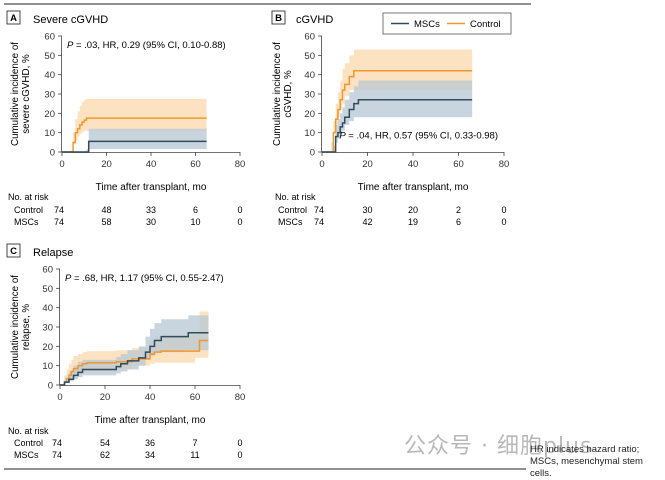 The height and width of the screenshot is (480, 665). What do you see at coordinates (427, 24) in the screenshot?
I see `legend-msc-label: MSCs` at bounding box center [427, 24].